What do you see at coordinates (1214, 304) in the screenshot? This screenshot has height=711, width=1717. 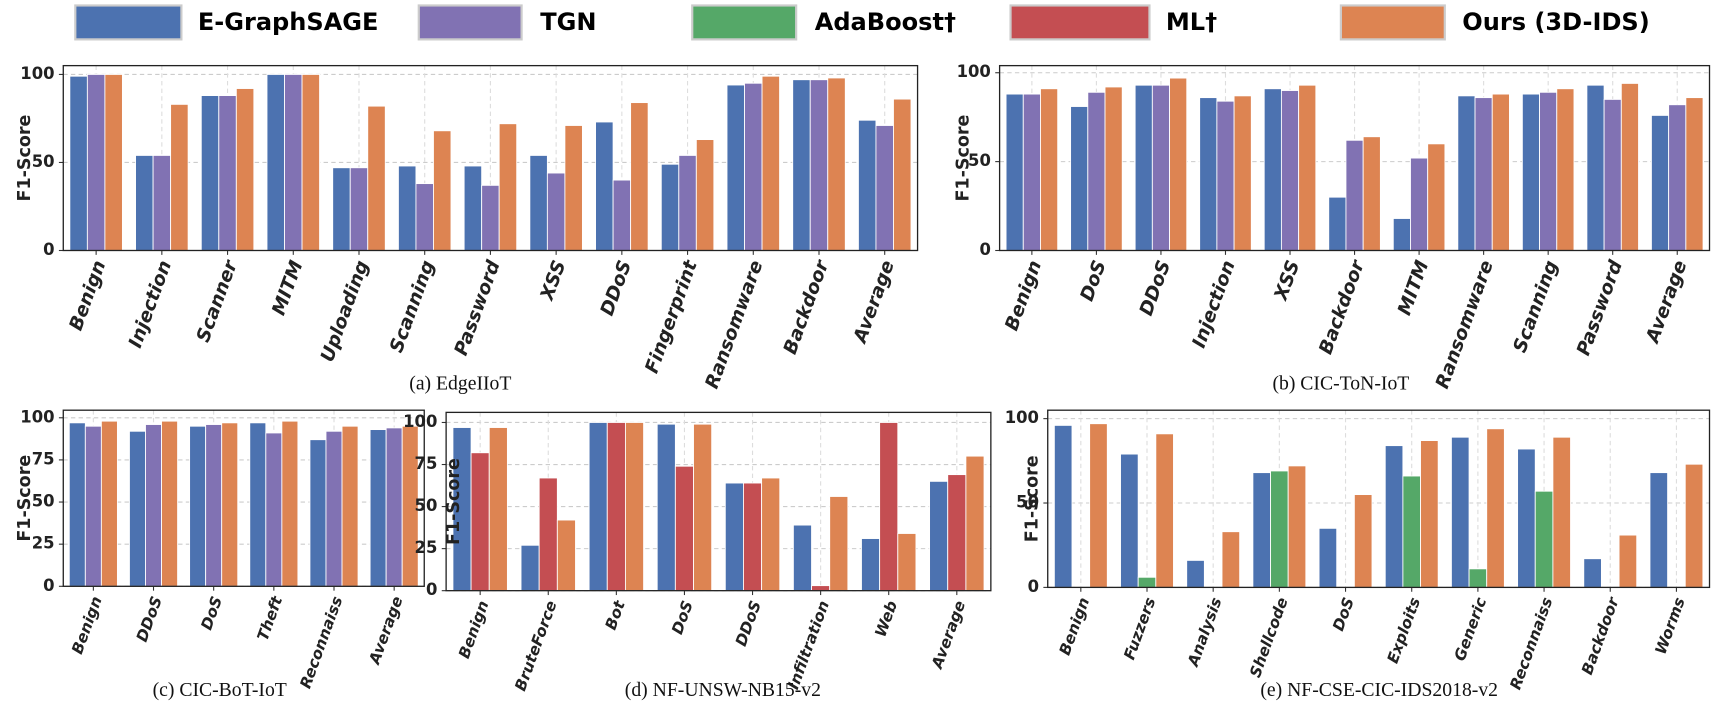 I see `x-tick-label: Injection` at bounding box center [1214, 304].